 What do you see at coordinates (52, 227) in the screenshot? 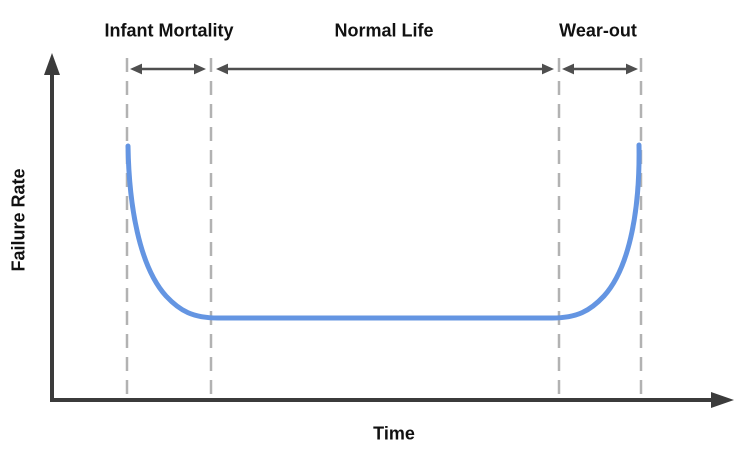
I see `y-axis` at bounding box center [52, 227].